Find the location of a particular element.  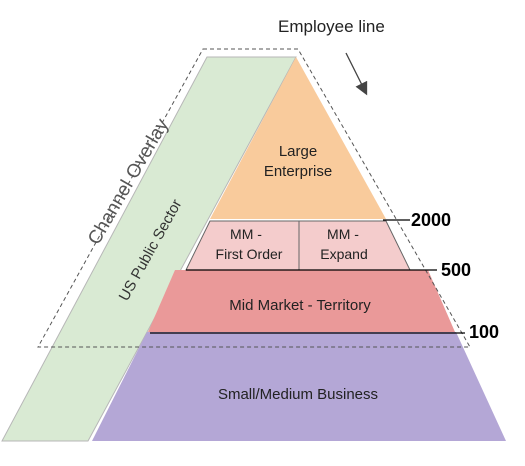

large-enterprise-tier is located at coordinates (298, 138).